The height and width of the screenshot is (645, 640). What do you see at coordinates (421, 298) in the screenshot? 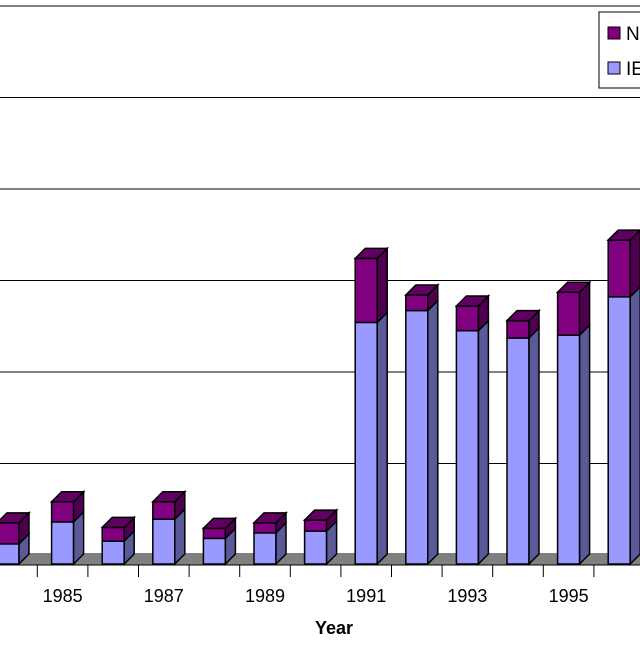
I see `bar-n-1992` at bounding box center [421, 298].